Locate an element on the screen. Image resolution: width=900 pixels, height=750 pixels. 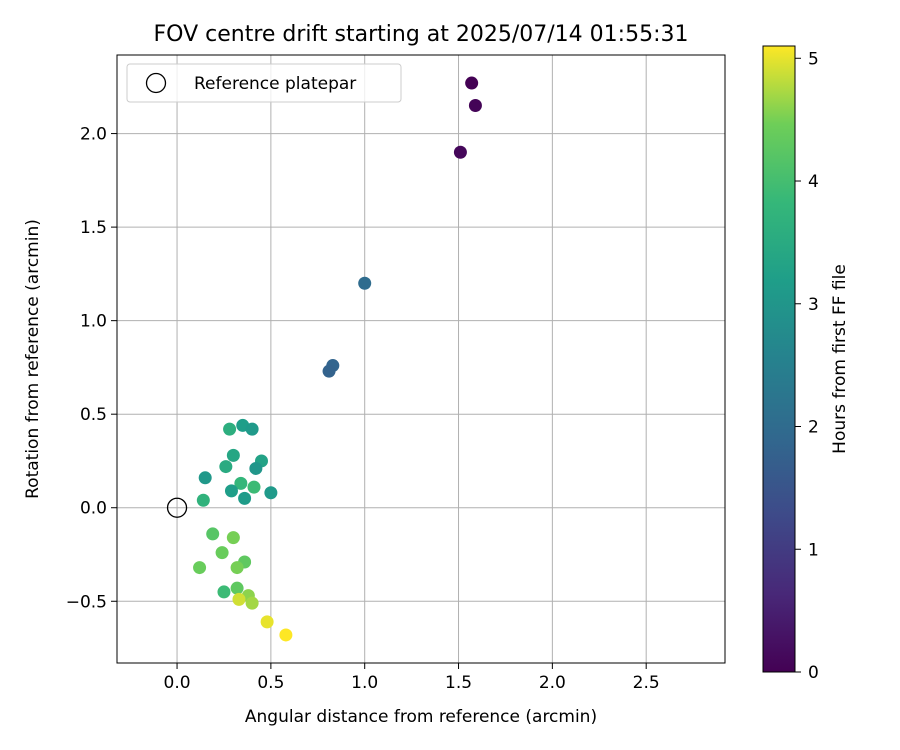
x-tick-label: 1.0 is located at coordinates (364, 683).